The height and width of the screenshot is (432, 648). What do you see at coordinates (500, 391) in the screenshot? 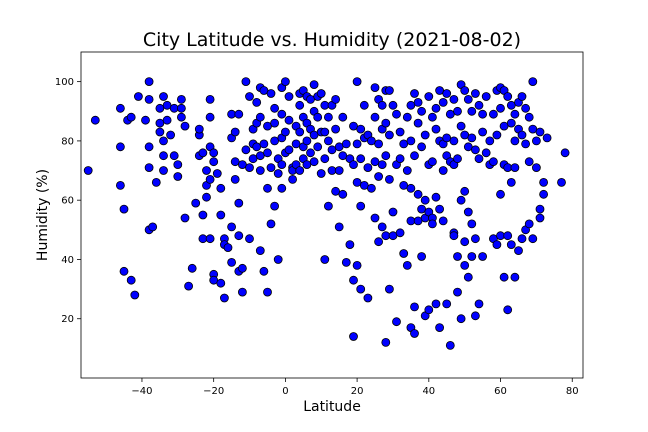
I see `x-tick-label: 60` at bounding box center [500, 391].